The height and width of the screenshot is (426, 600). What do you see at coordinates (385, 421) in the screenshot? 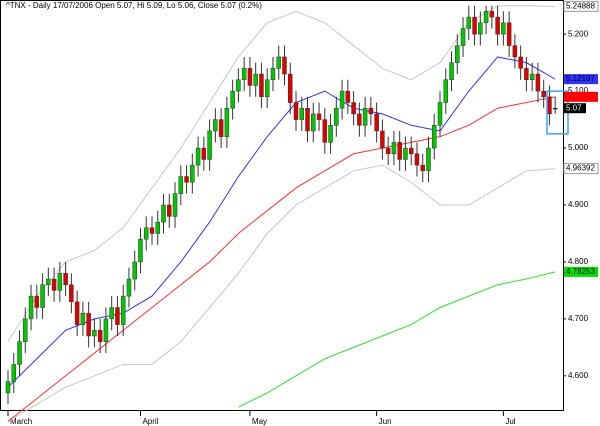
I see `x-tick-label: Jun` at bounding box center [385, 421].